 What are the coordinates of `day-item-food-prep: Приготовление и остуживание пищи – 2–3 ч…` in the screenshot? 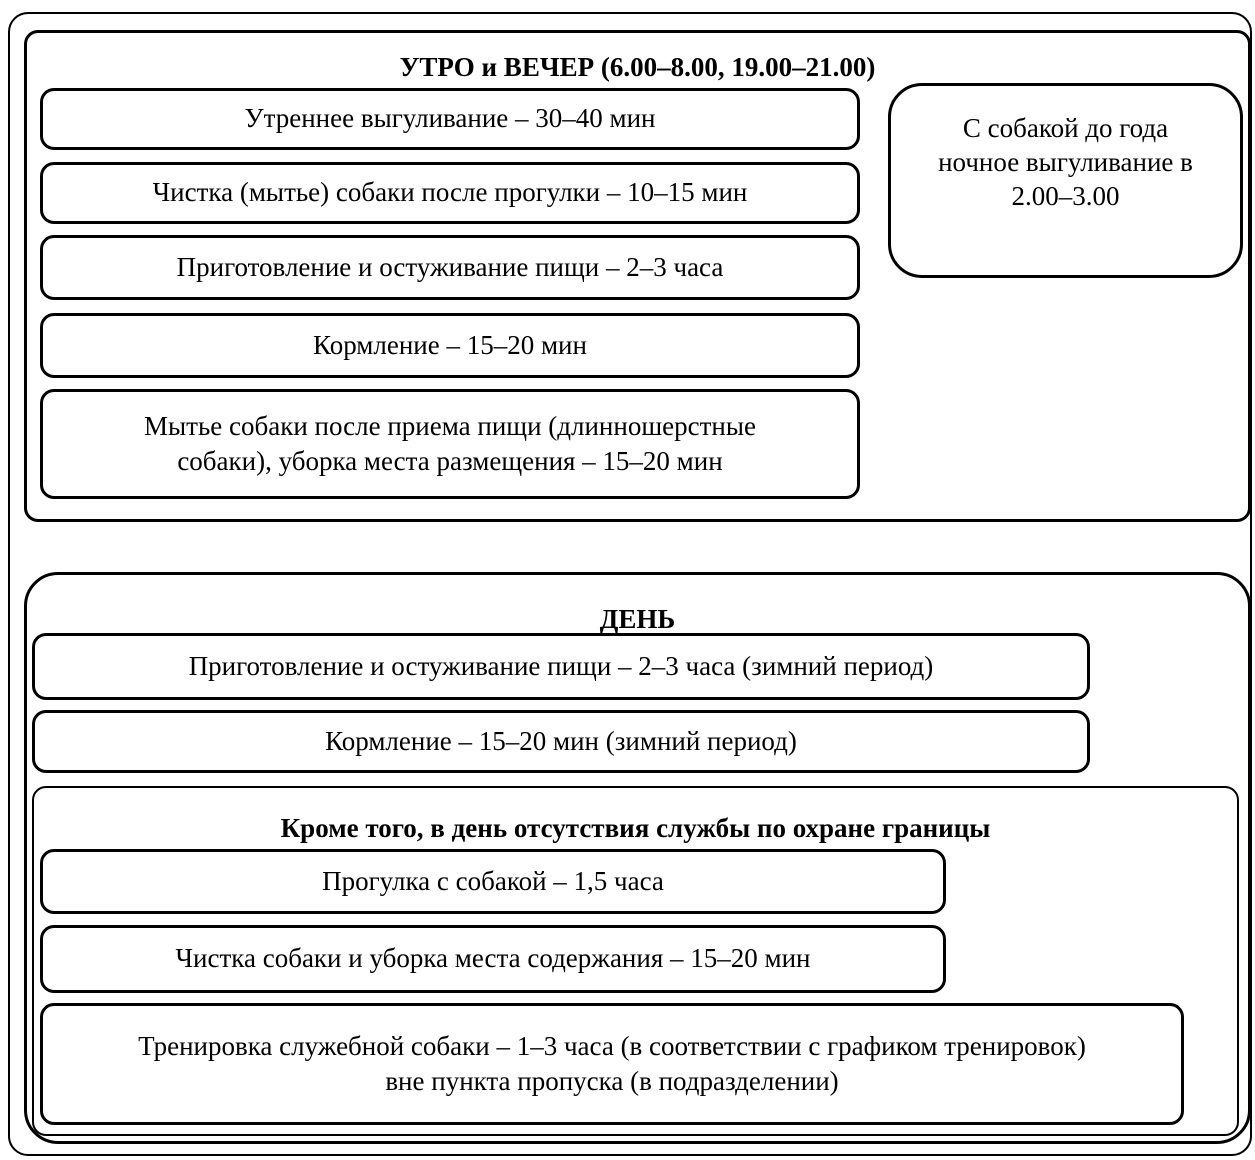 It's located at (561, 666).